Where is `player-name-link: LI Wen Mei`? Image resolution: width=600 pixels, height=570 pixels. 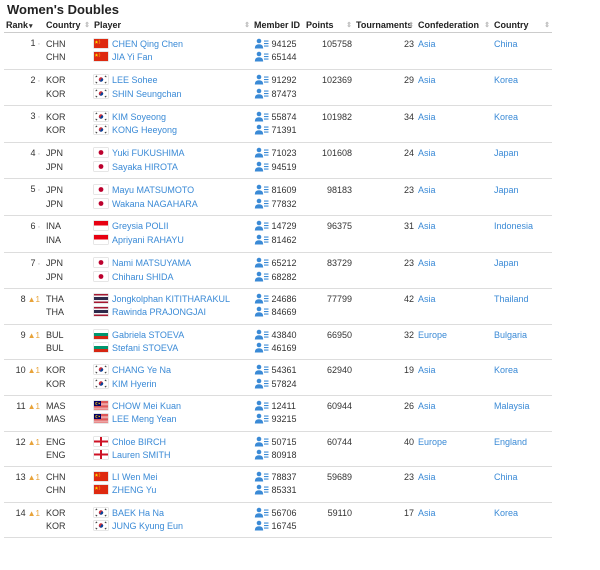
player-name-link: LI Wen Mei is located at coordinates (135, 477).